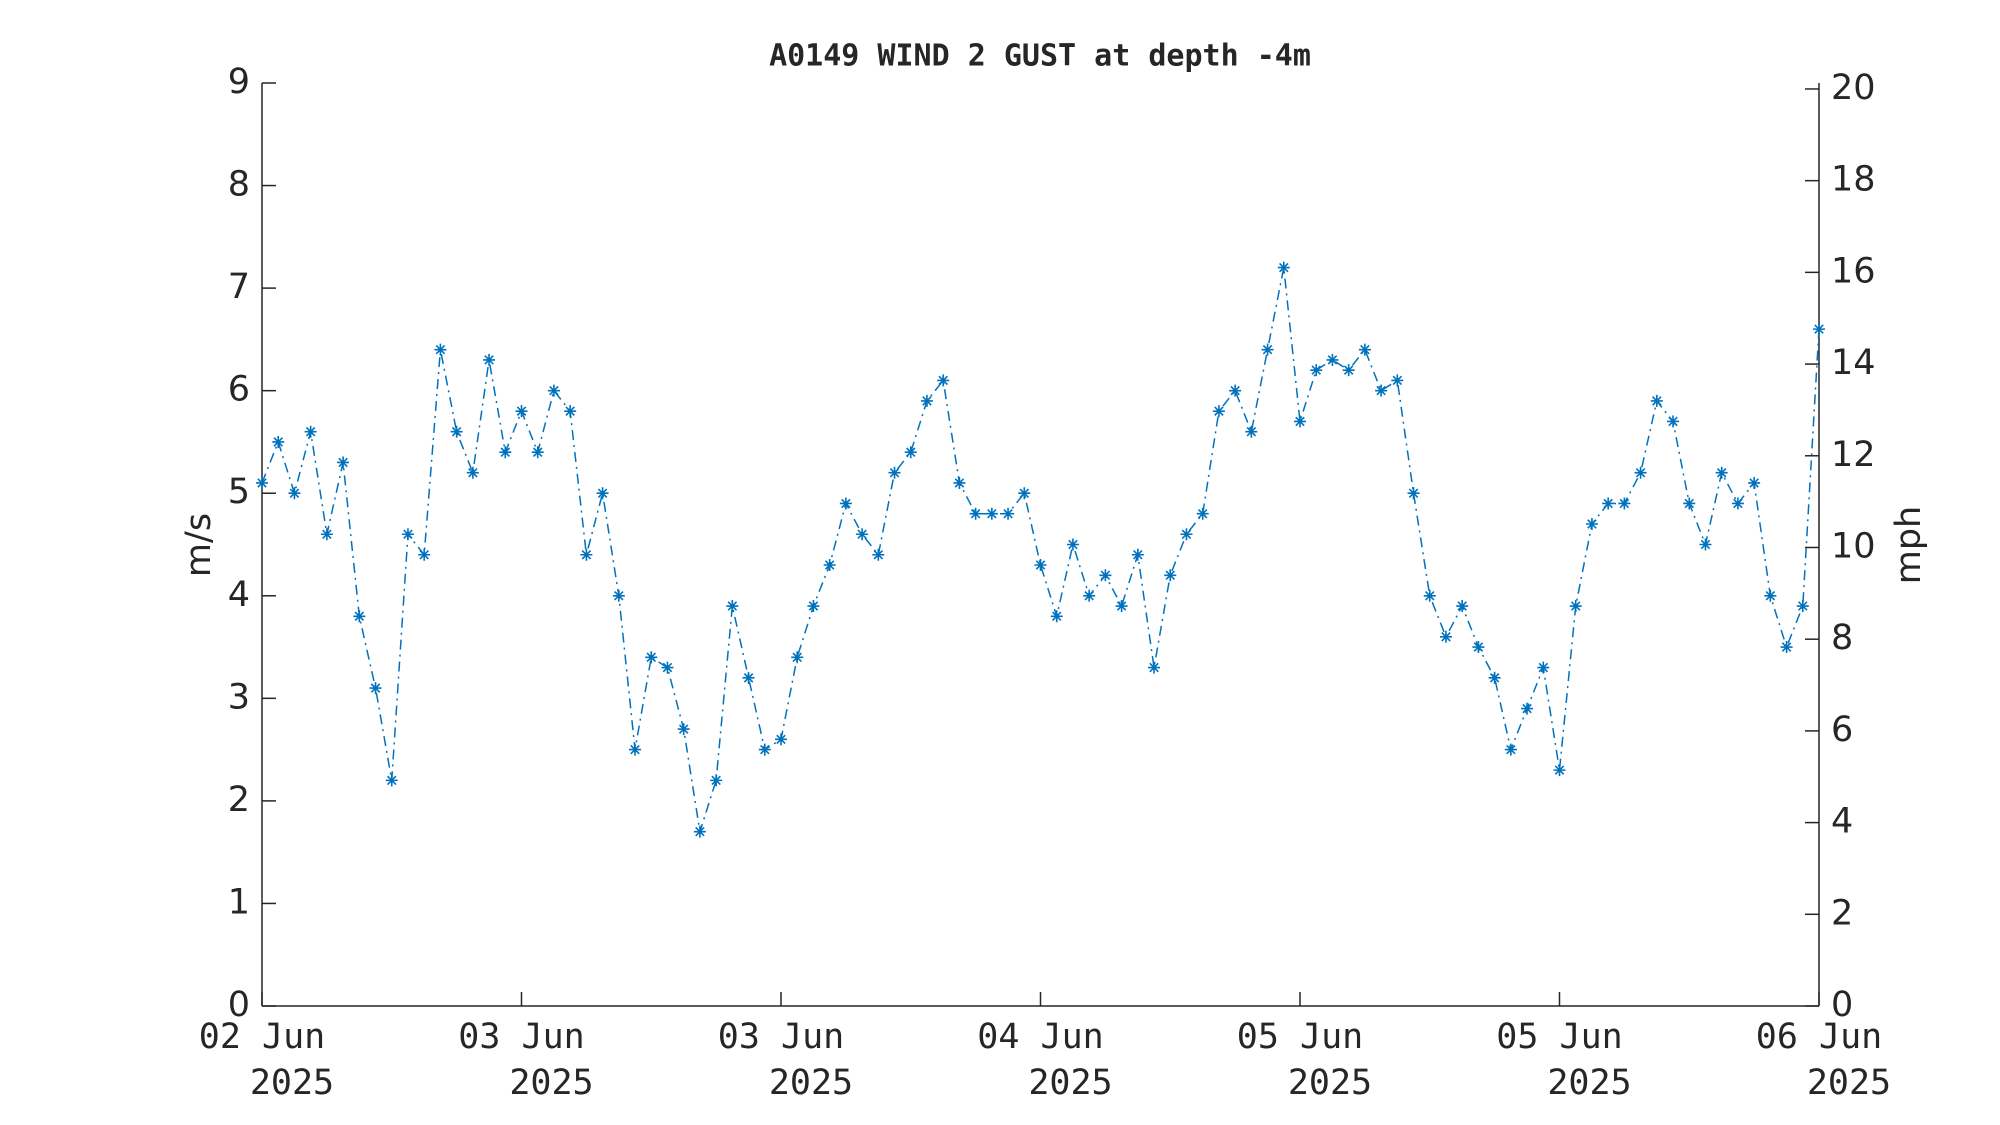  What do you see at coordinates (239, 492) in the screenshot?
I see `y-tick-label: 5` at bounding box center [239, 492].